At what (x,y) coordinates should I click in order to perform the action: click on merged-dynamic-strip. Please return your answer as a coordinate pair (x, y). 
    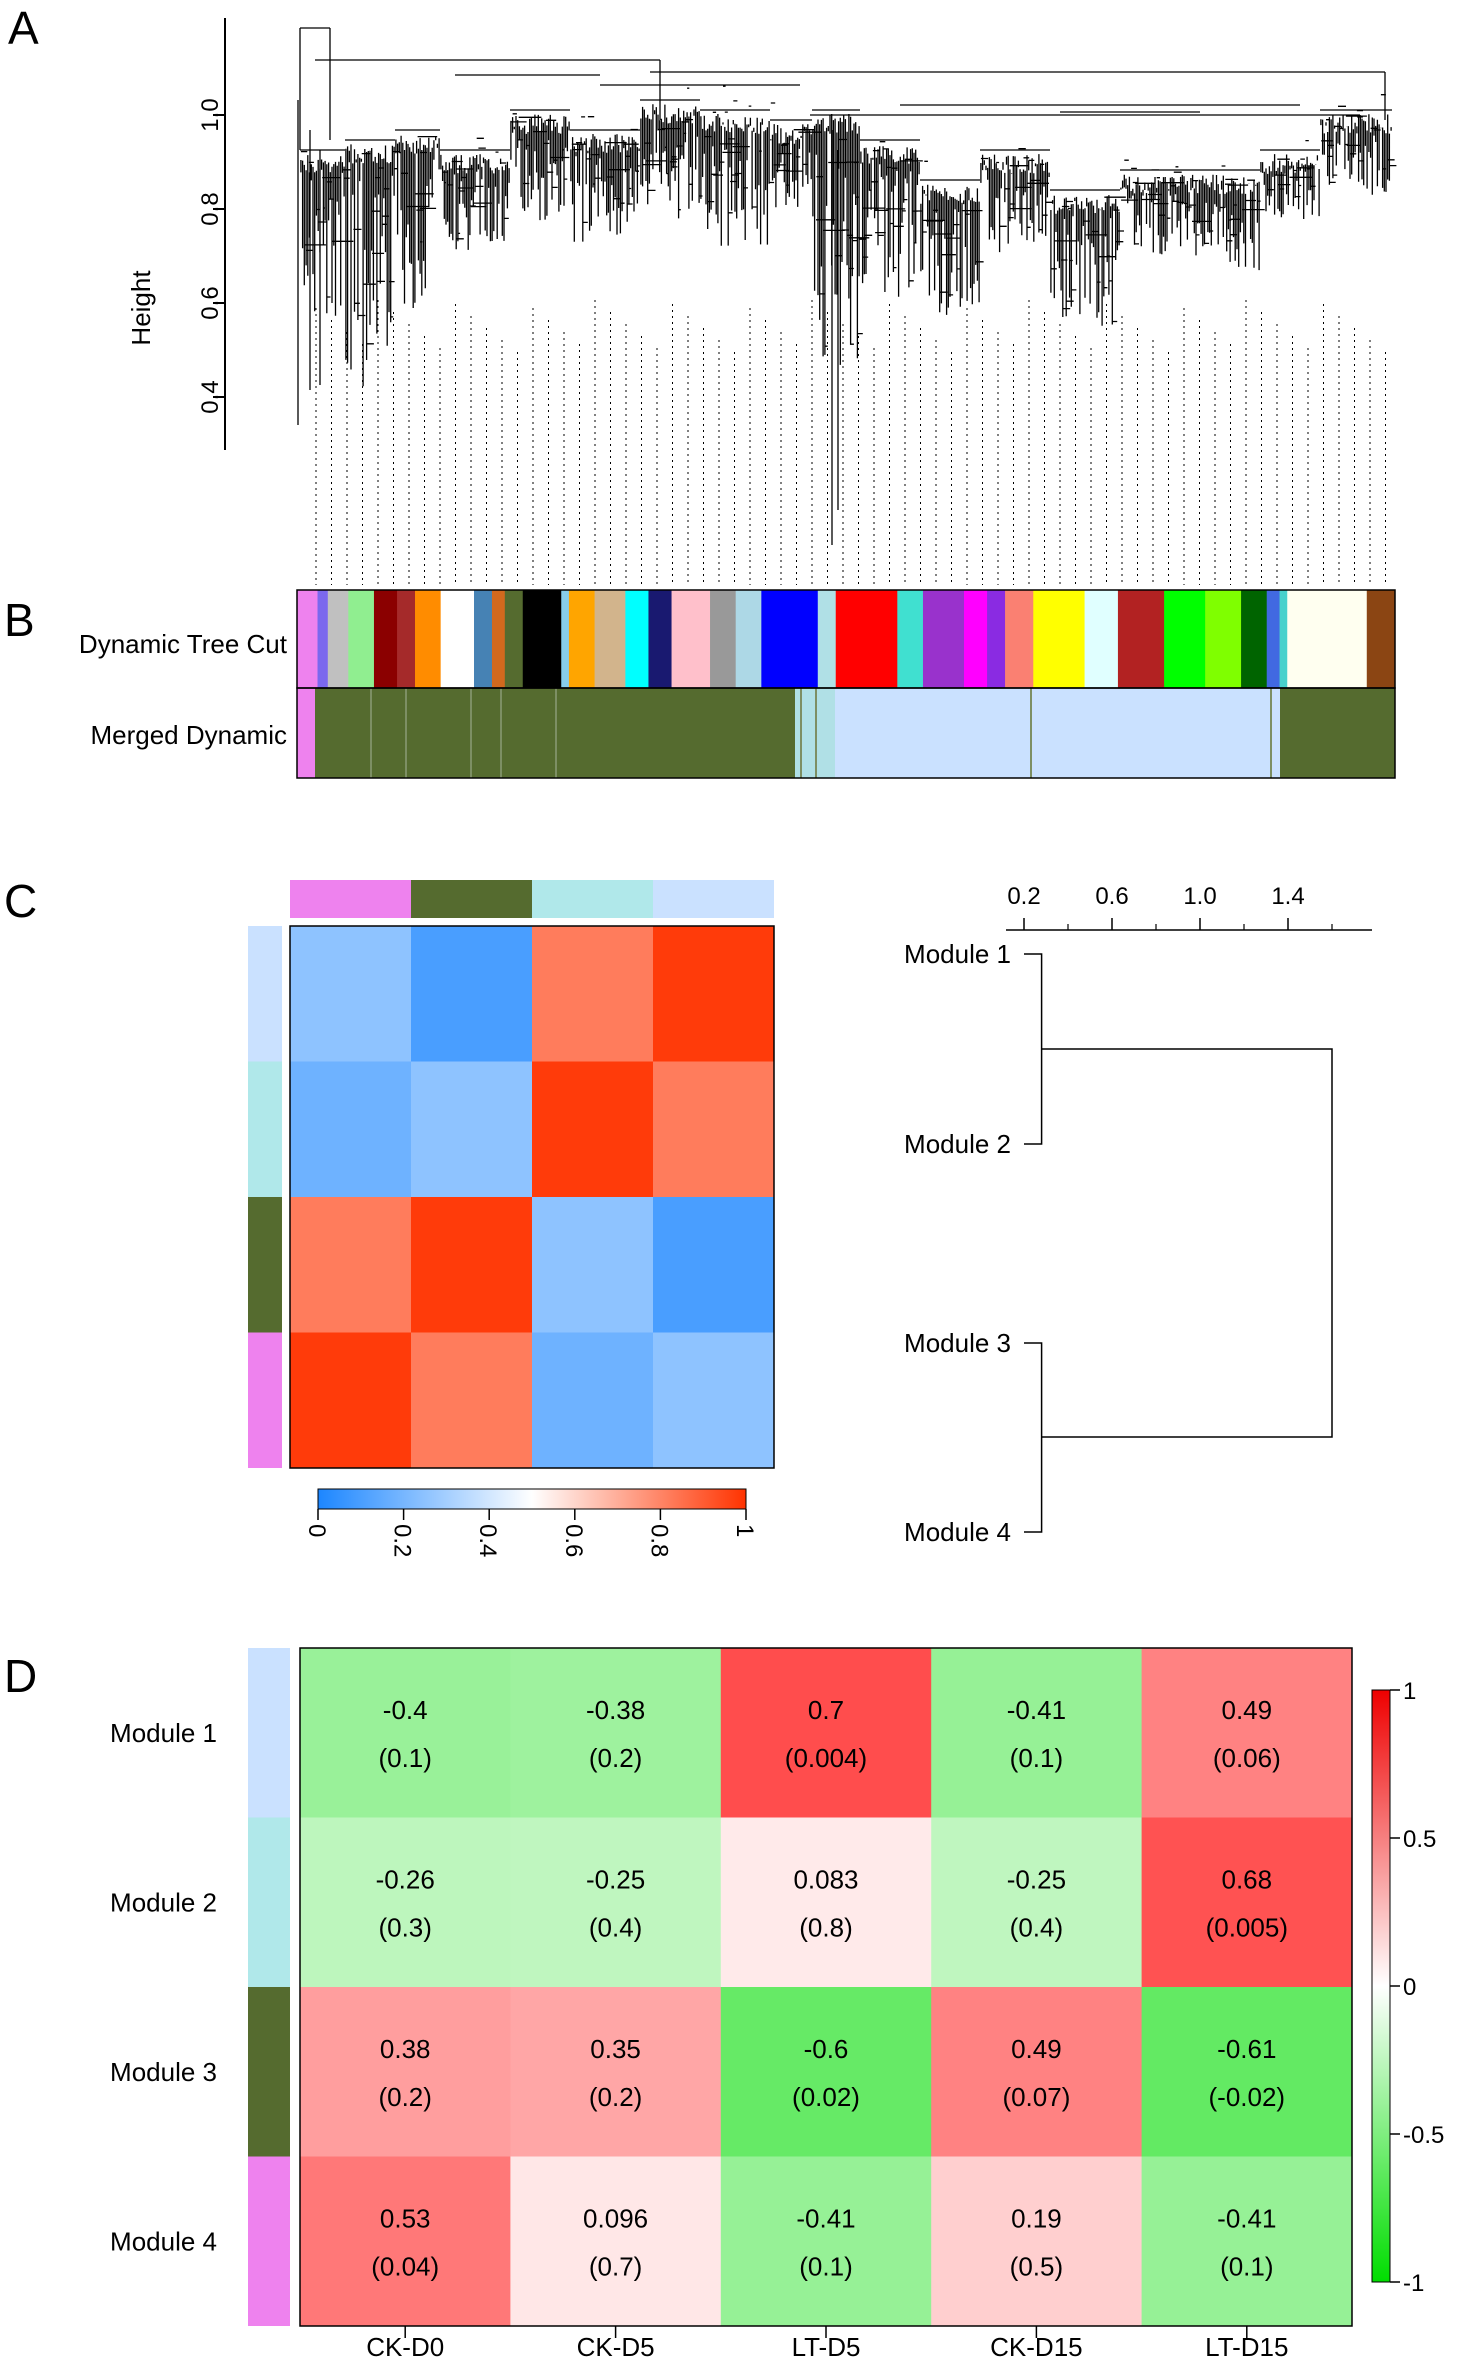
    Looking at the image, I should click on (846, 733).